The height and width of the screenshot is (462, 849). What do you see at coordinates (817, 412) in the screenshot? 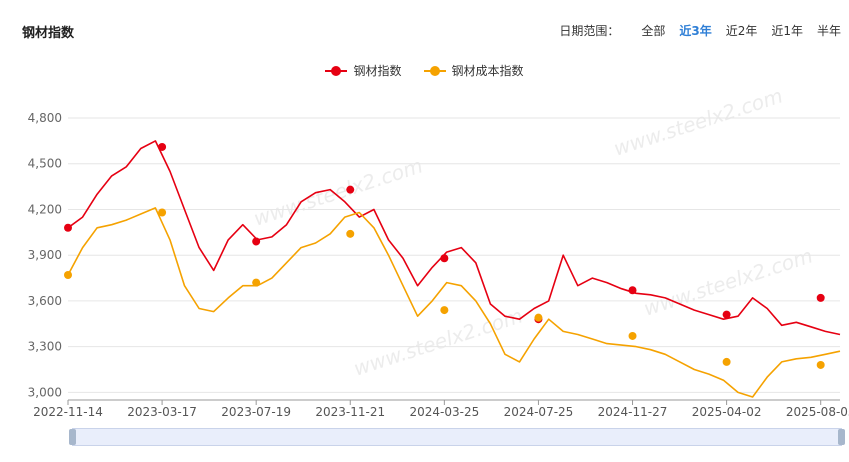
I see `x-tick-label: 2025-08-05` at bounding box center [817, 412].